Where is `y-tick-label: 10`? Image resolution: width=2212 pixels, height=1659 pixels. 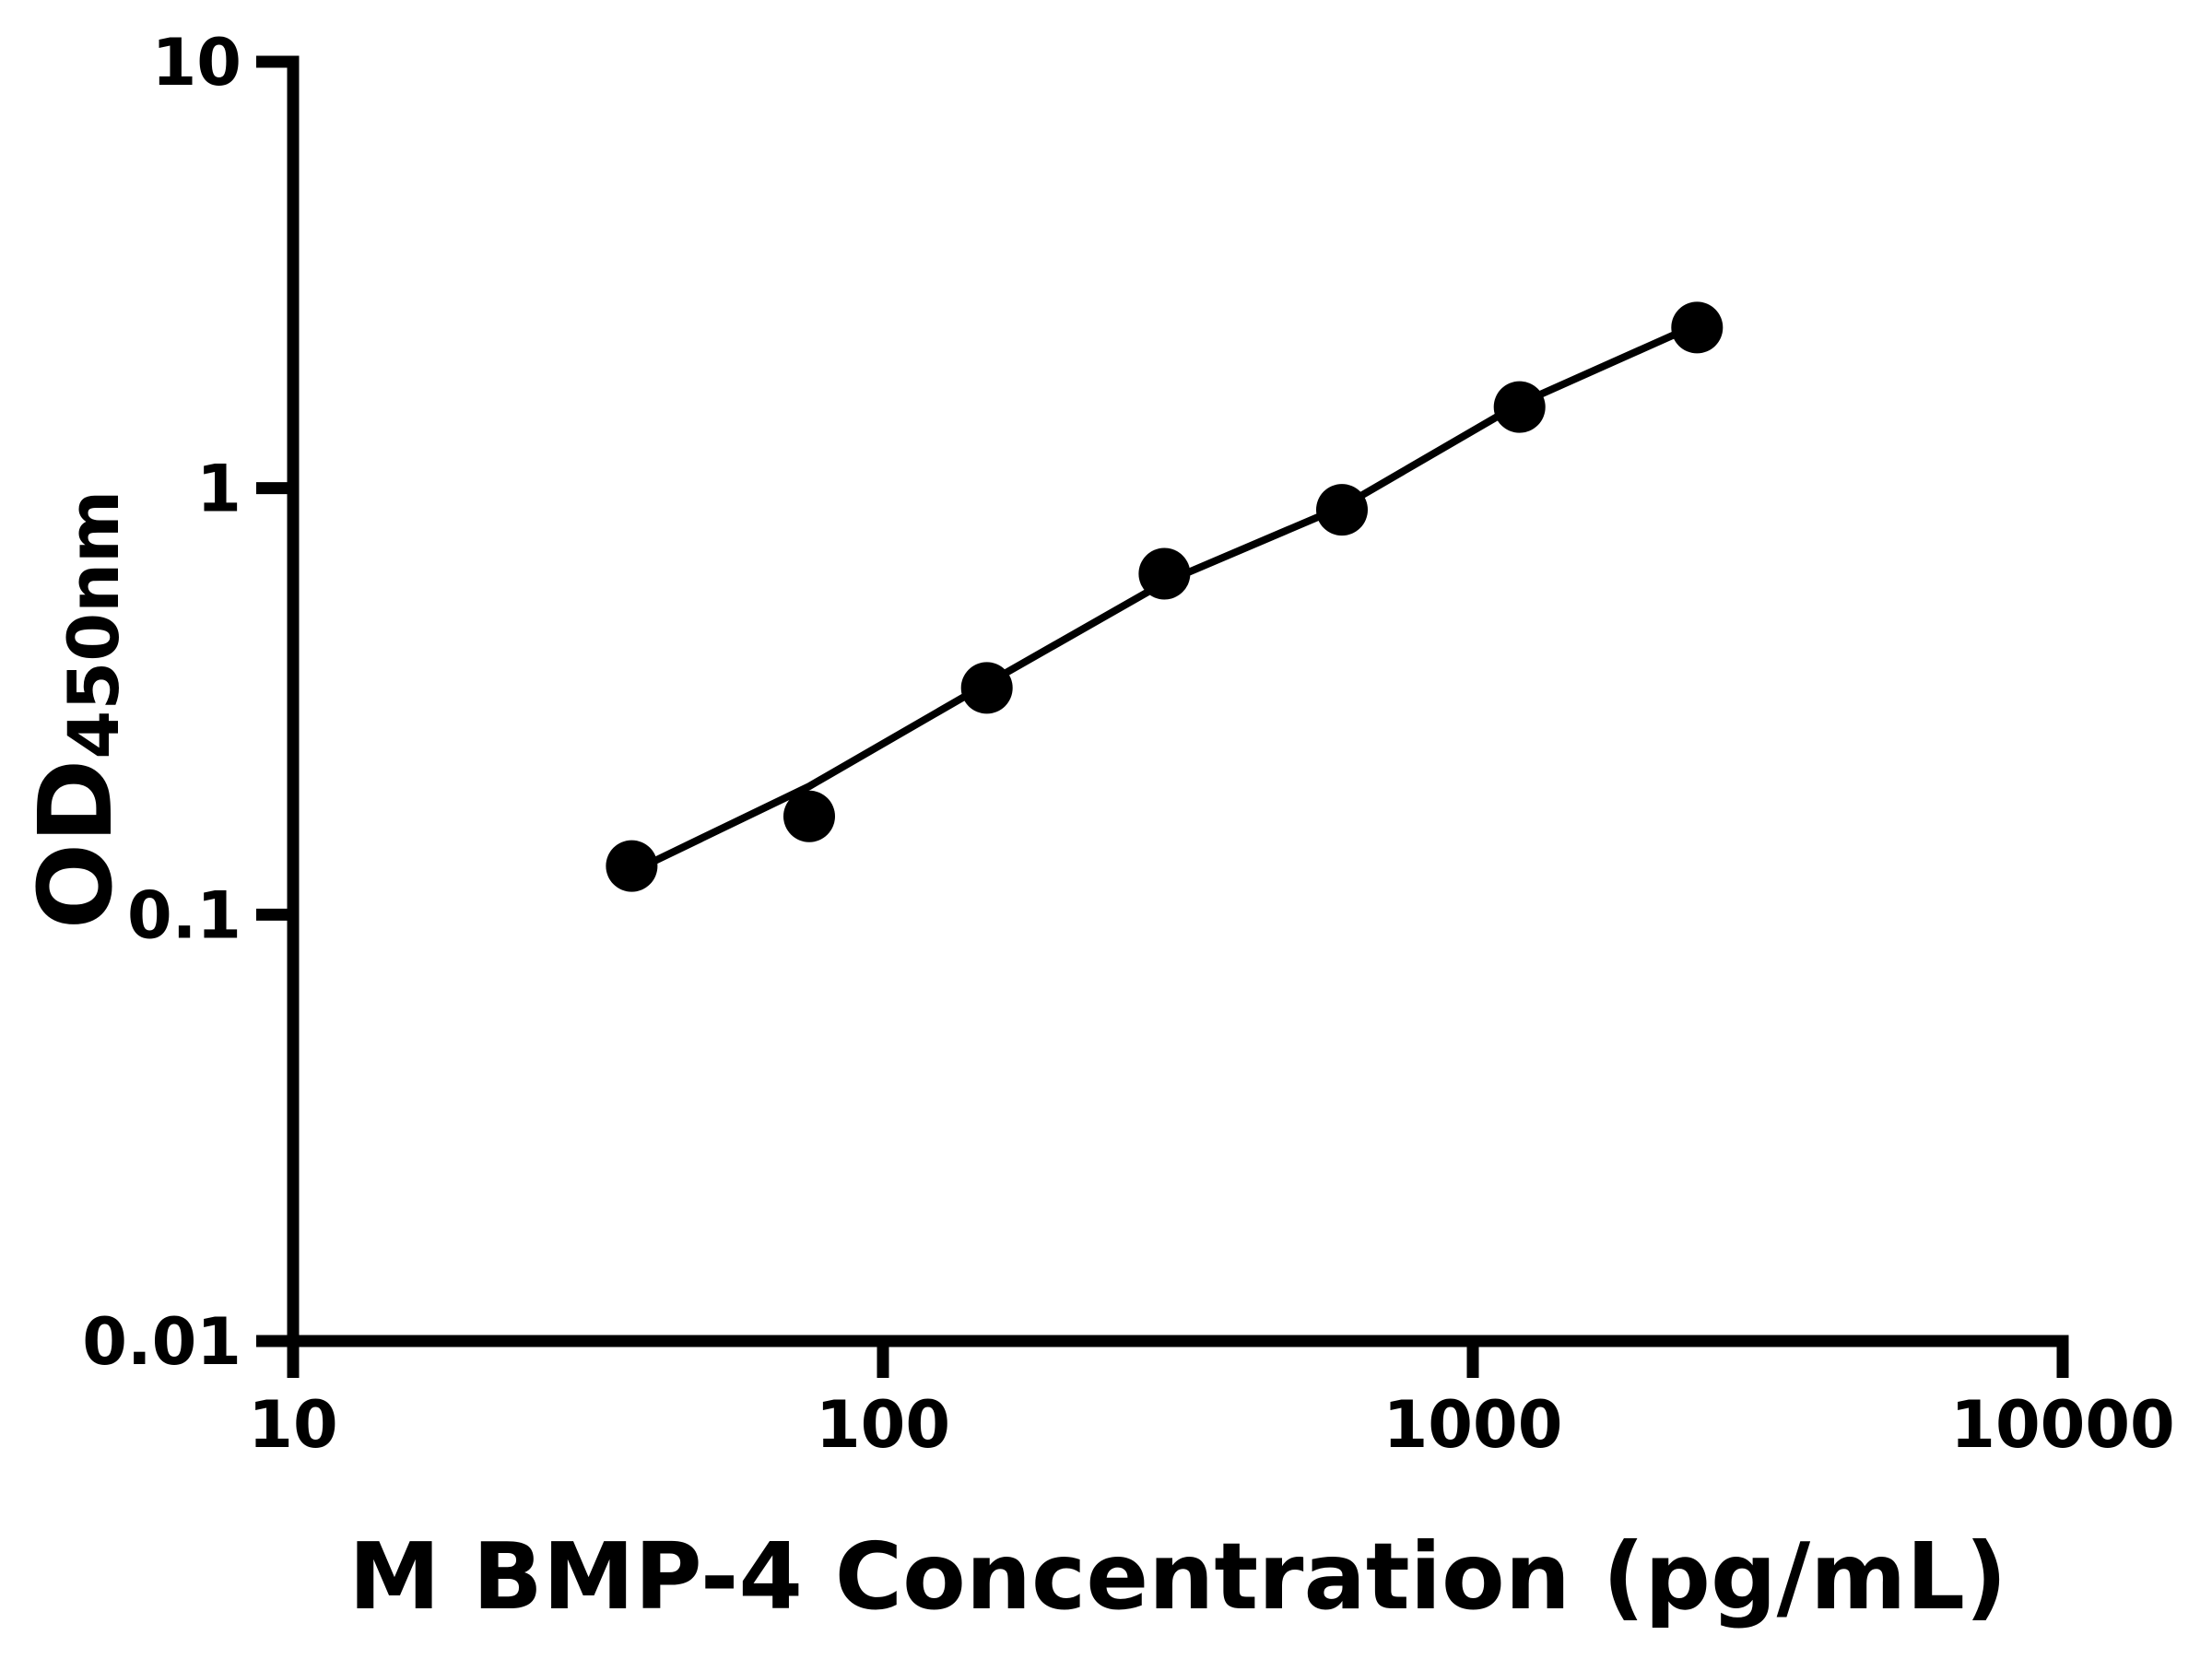
y-tick-label: 10 is located at coordinates (196, 62).